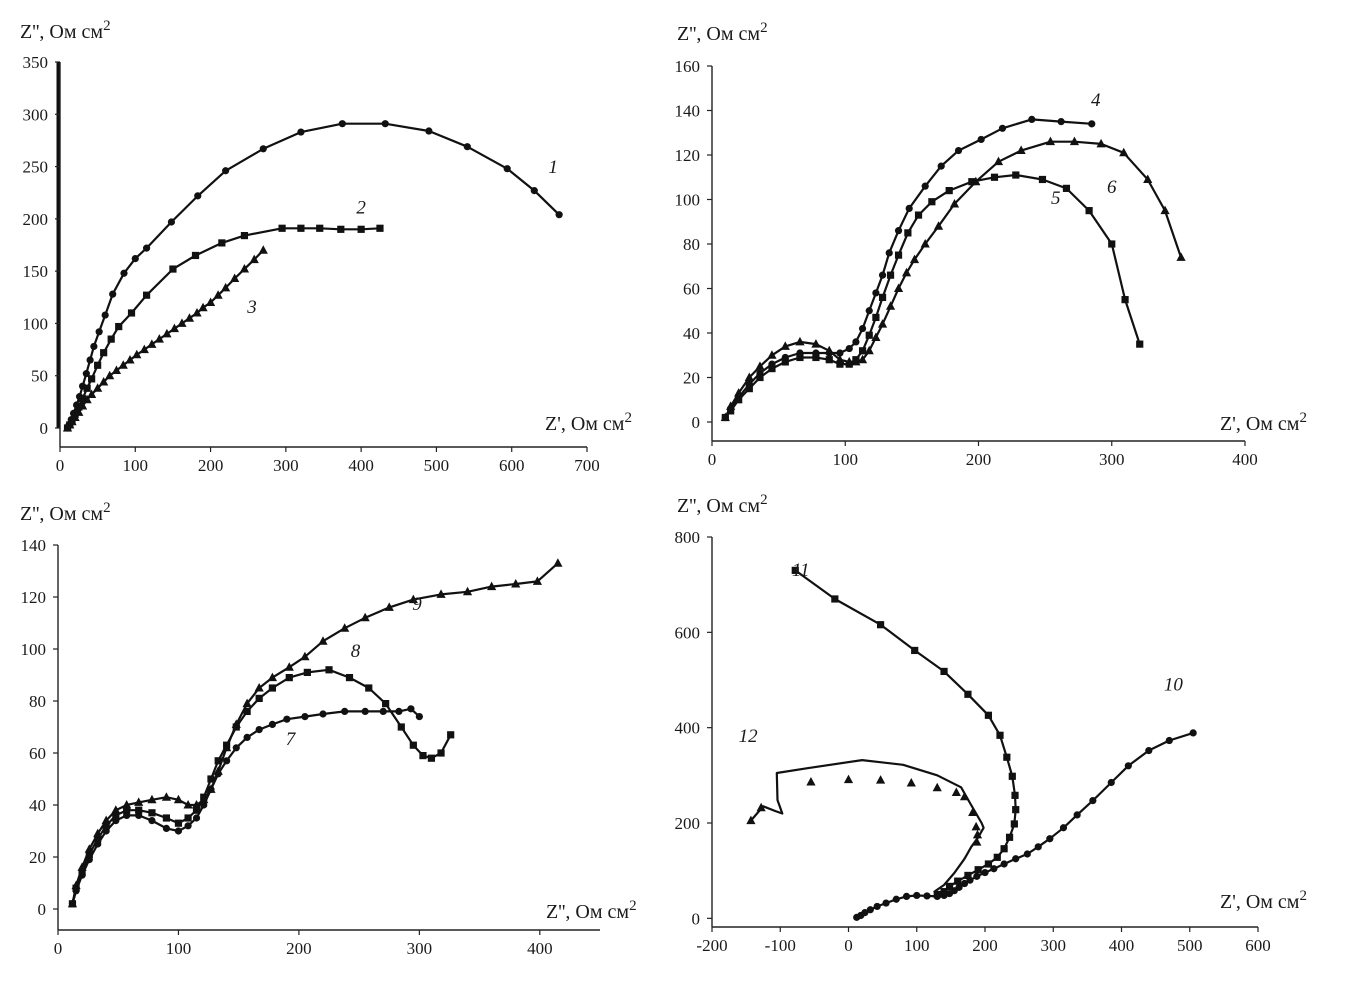  Describe the element at coordinates (932, 296) in the screenshot. I see `series-line` at that location.